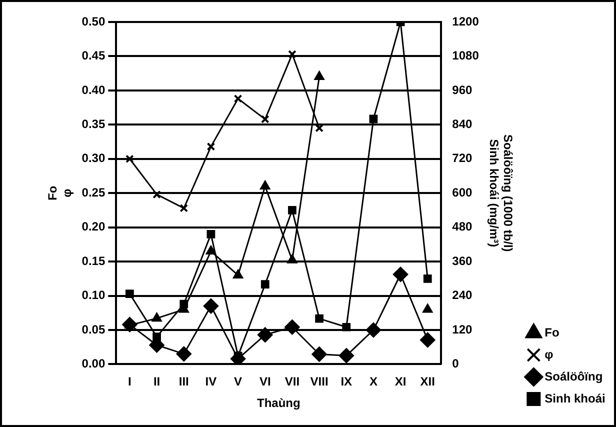  What do you see at coordinates (400, 381) in the screenshot?
I see `x-tick-label: XI` at bounding box center [400, 381].